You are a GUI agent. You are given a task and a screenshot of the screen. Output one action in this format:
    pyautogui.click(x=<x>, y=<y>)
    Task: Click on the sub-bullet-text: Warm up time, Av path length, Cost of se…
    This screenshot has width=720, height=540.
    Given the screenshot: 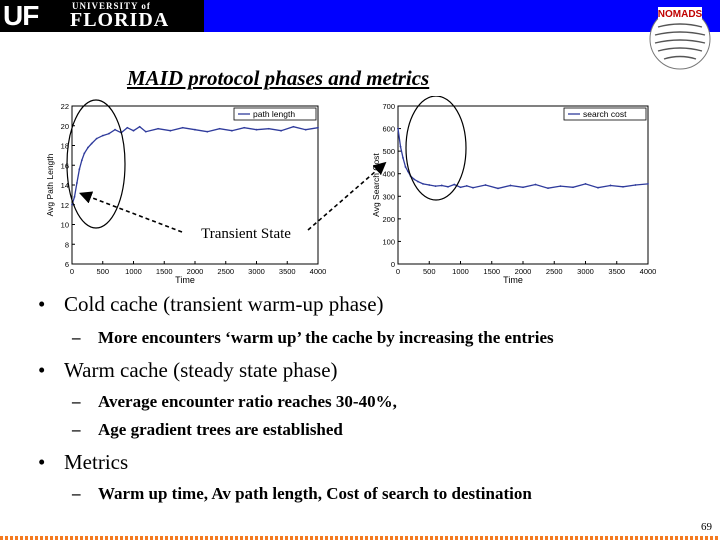 What is the action you would take?
    pyautogui.click(x=315, y=493)
    